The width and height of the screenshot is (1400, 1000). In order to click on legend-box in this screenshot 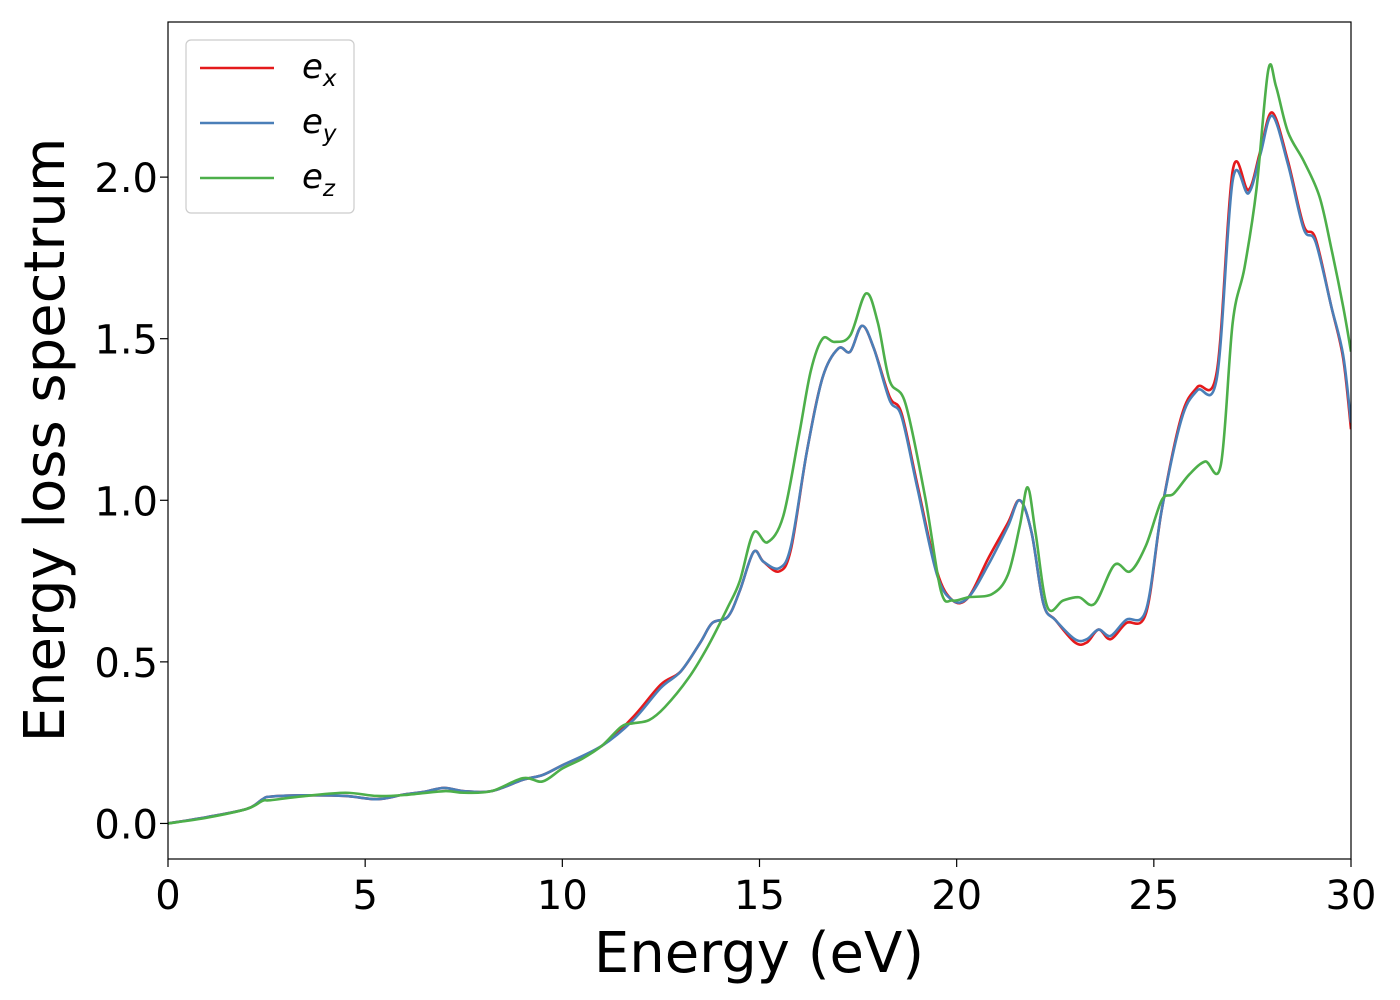, I will do `click(270, 126)`.